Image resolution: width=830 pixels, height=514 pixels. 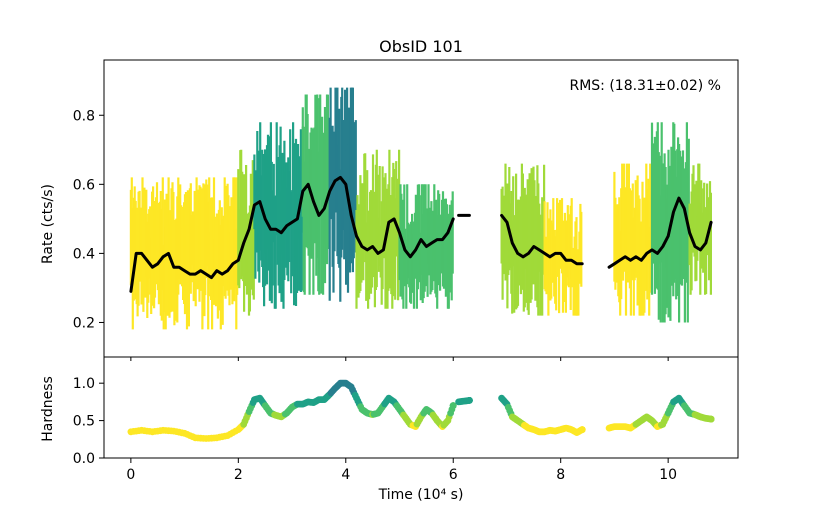 I want to click on x-tick-label: 8, so click(x=560, y=475).